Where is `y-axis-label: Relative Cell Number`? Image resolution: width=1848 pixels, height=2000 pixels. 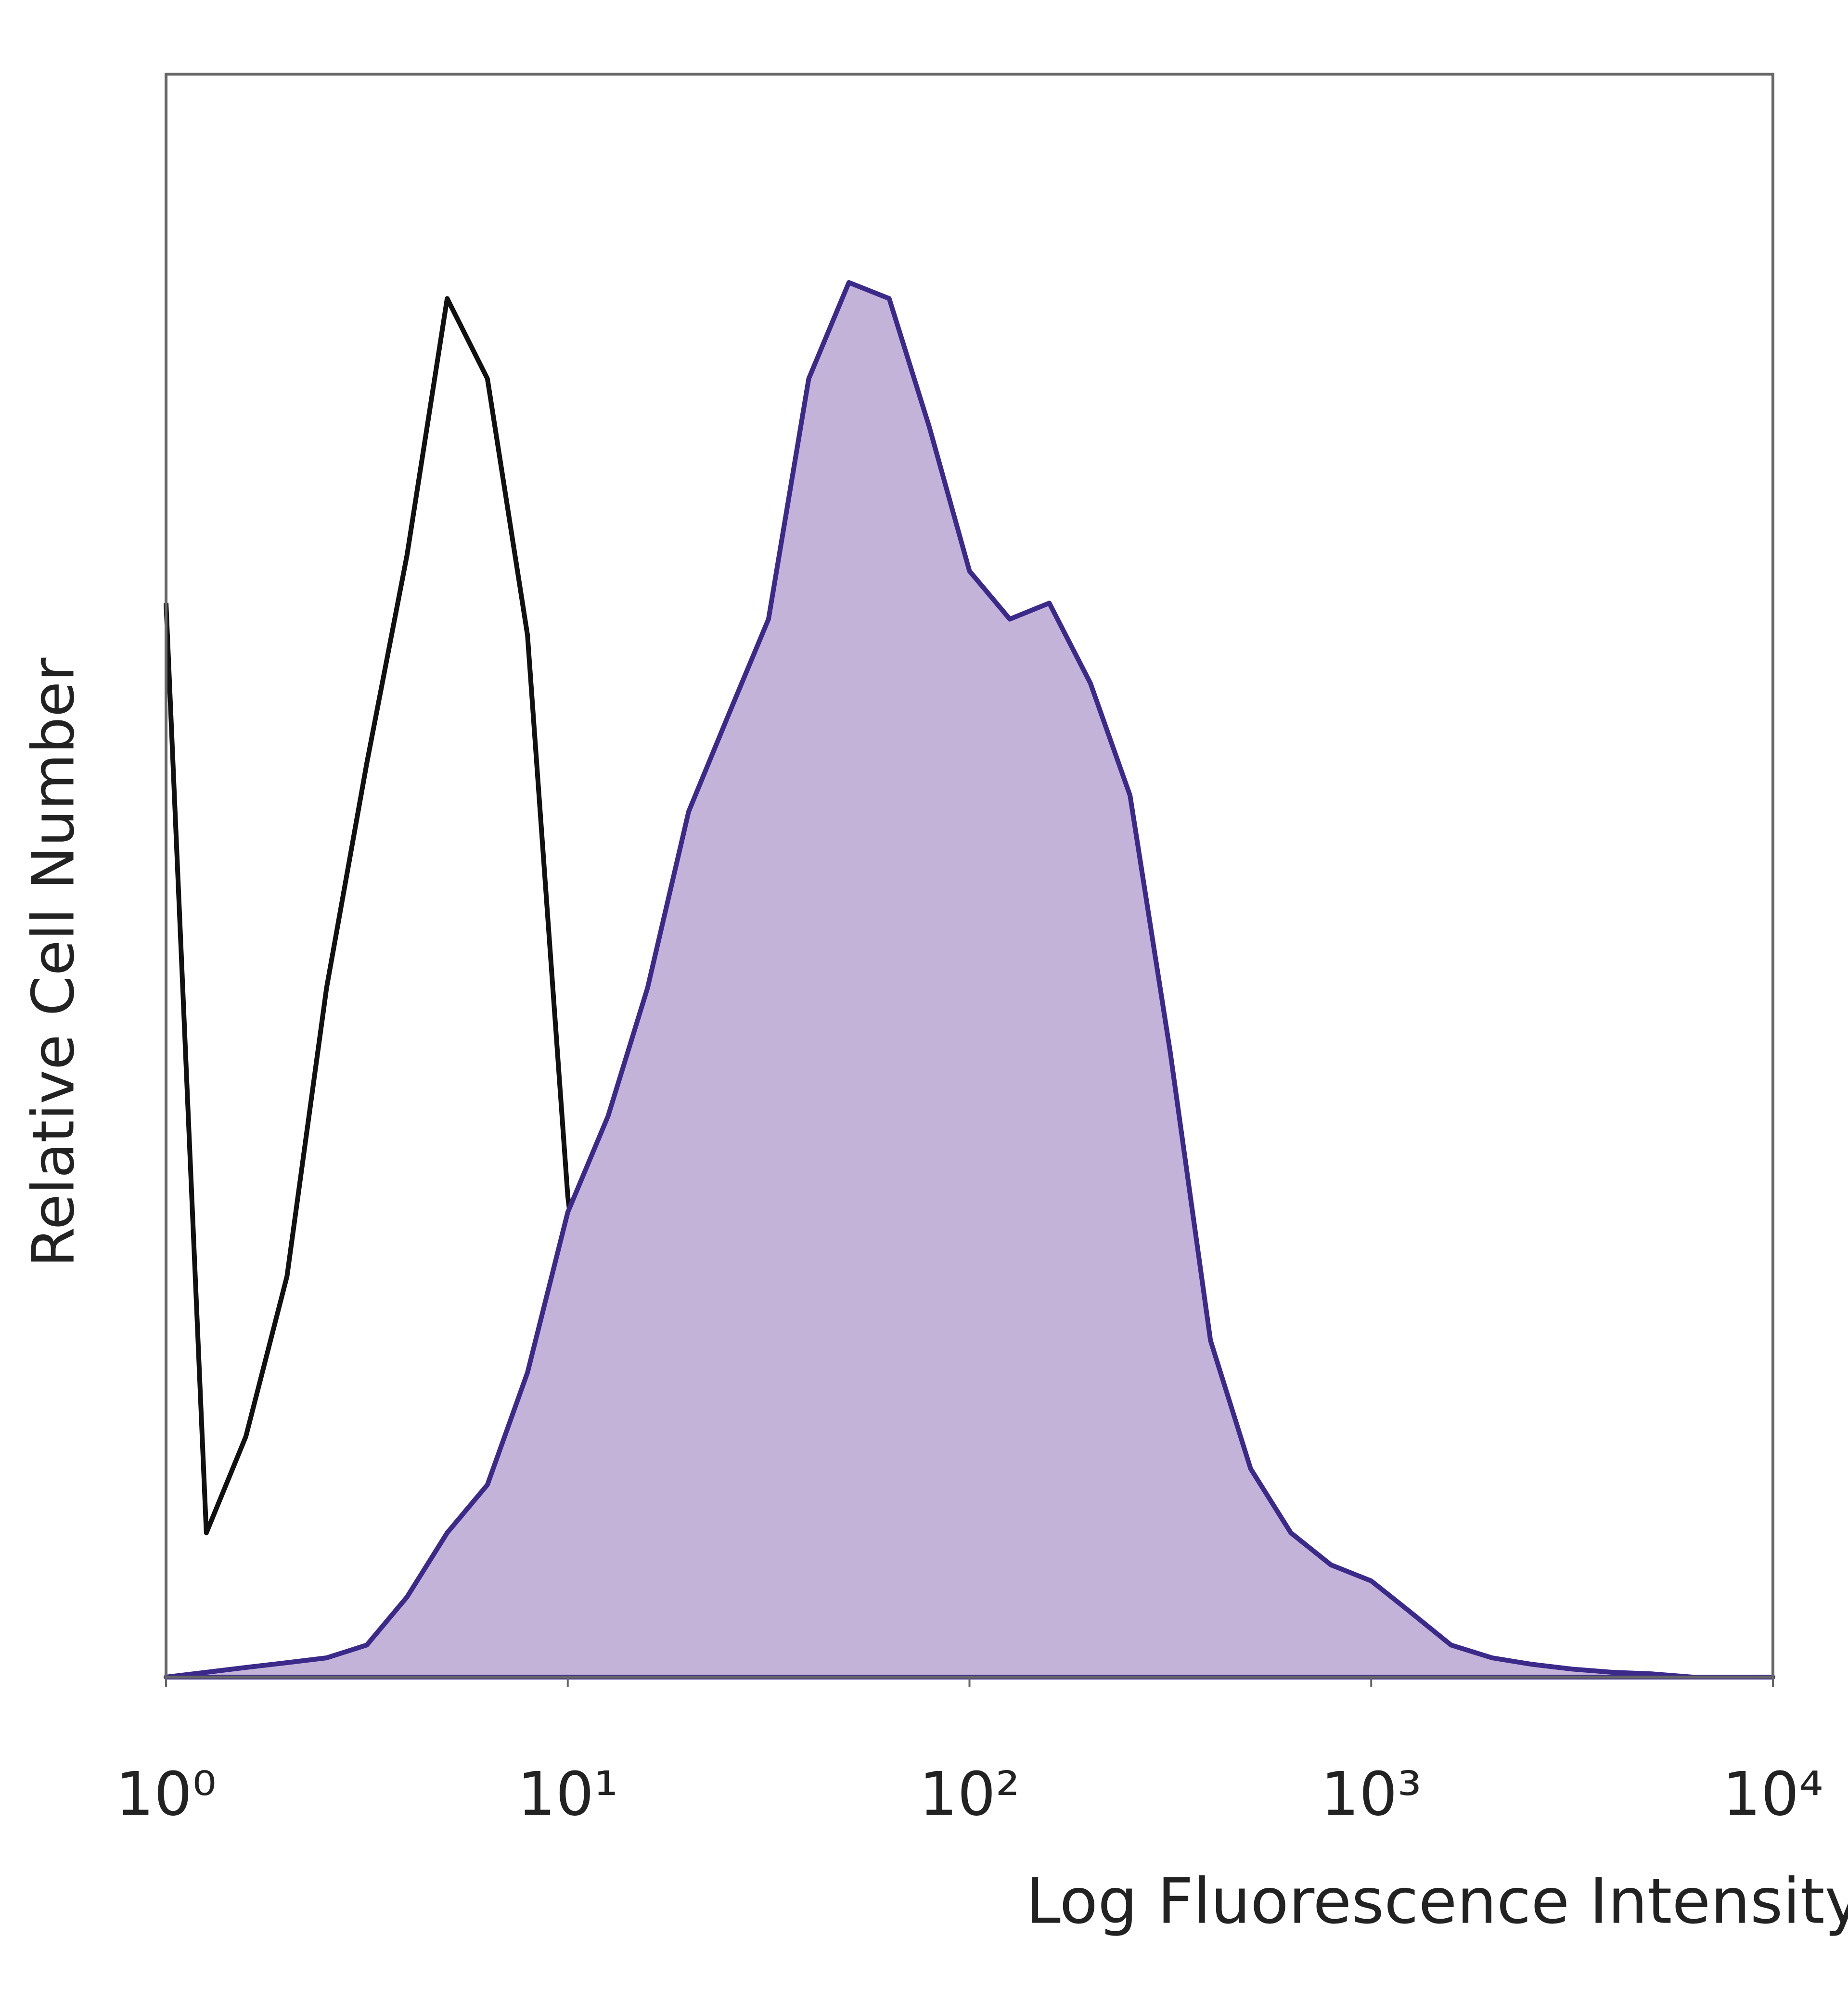 y-axis-label: Relative Cell Number is located at coordinates (54, 962).